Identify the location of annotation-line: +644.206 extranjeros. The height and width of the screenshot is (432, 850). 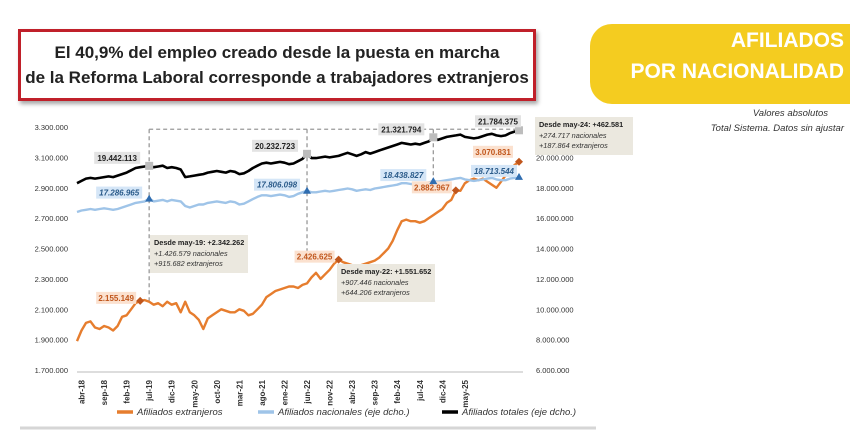
(375, 292).